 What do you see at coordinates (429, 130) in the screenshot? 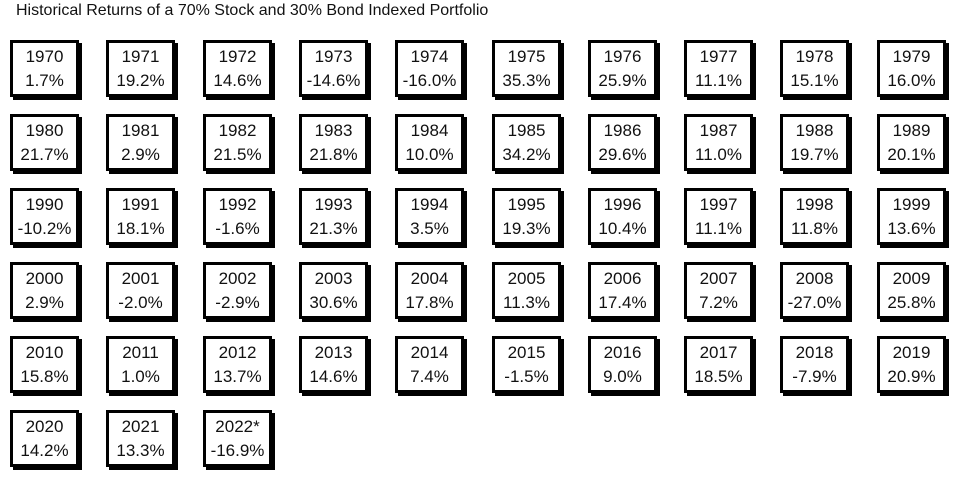
I see `year-label: 1984` at bounding box center [429, 130].